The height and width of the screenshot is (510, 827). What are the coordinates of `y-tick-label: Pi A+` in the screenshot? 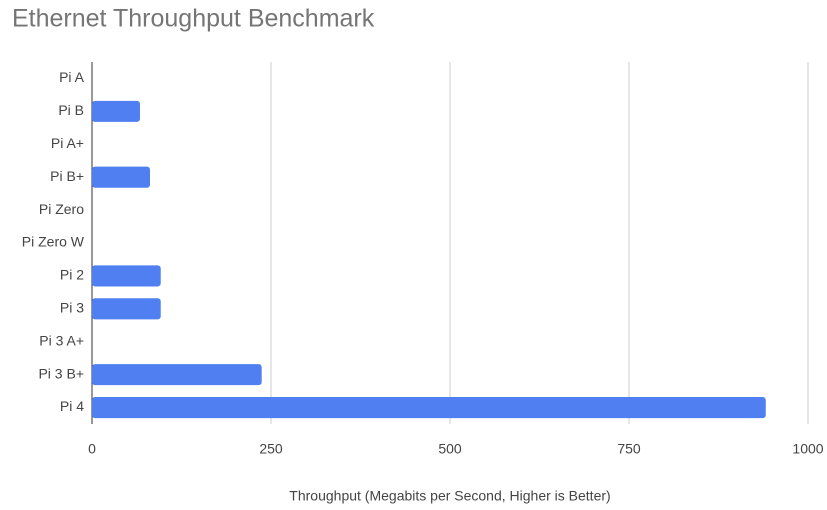 It's located at (67, 143).